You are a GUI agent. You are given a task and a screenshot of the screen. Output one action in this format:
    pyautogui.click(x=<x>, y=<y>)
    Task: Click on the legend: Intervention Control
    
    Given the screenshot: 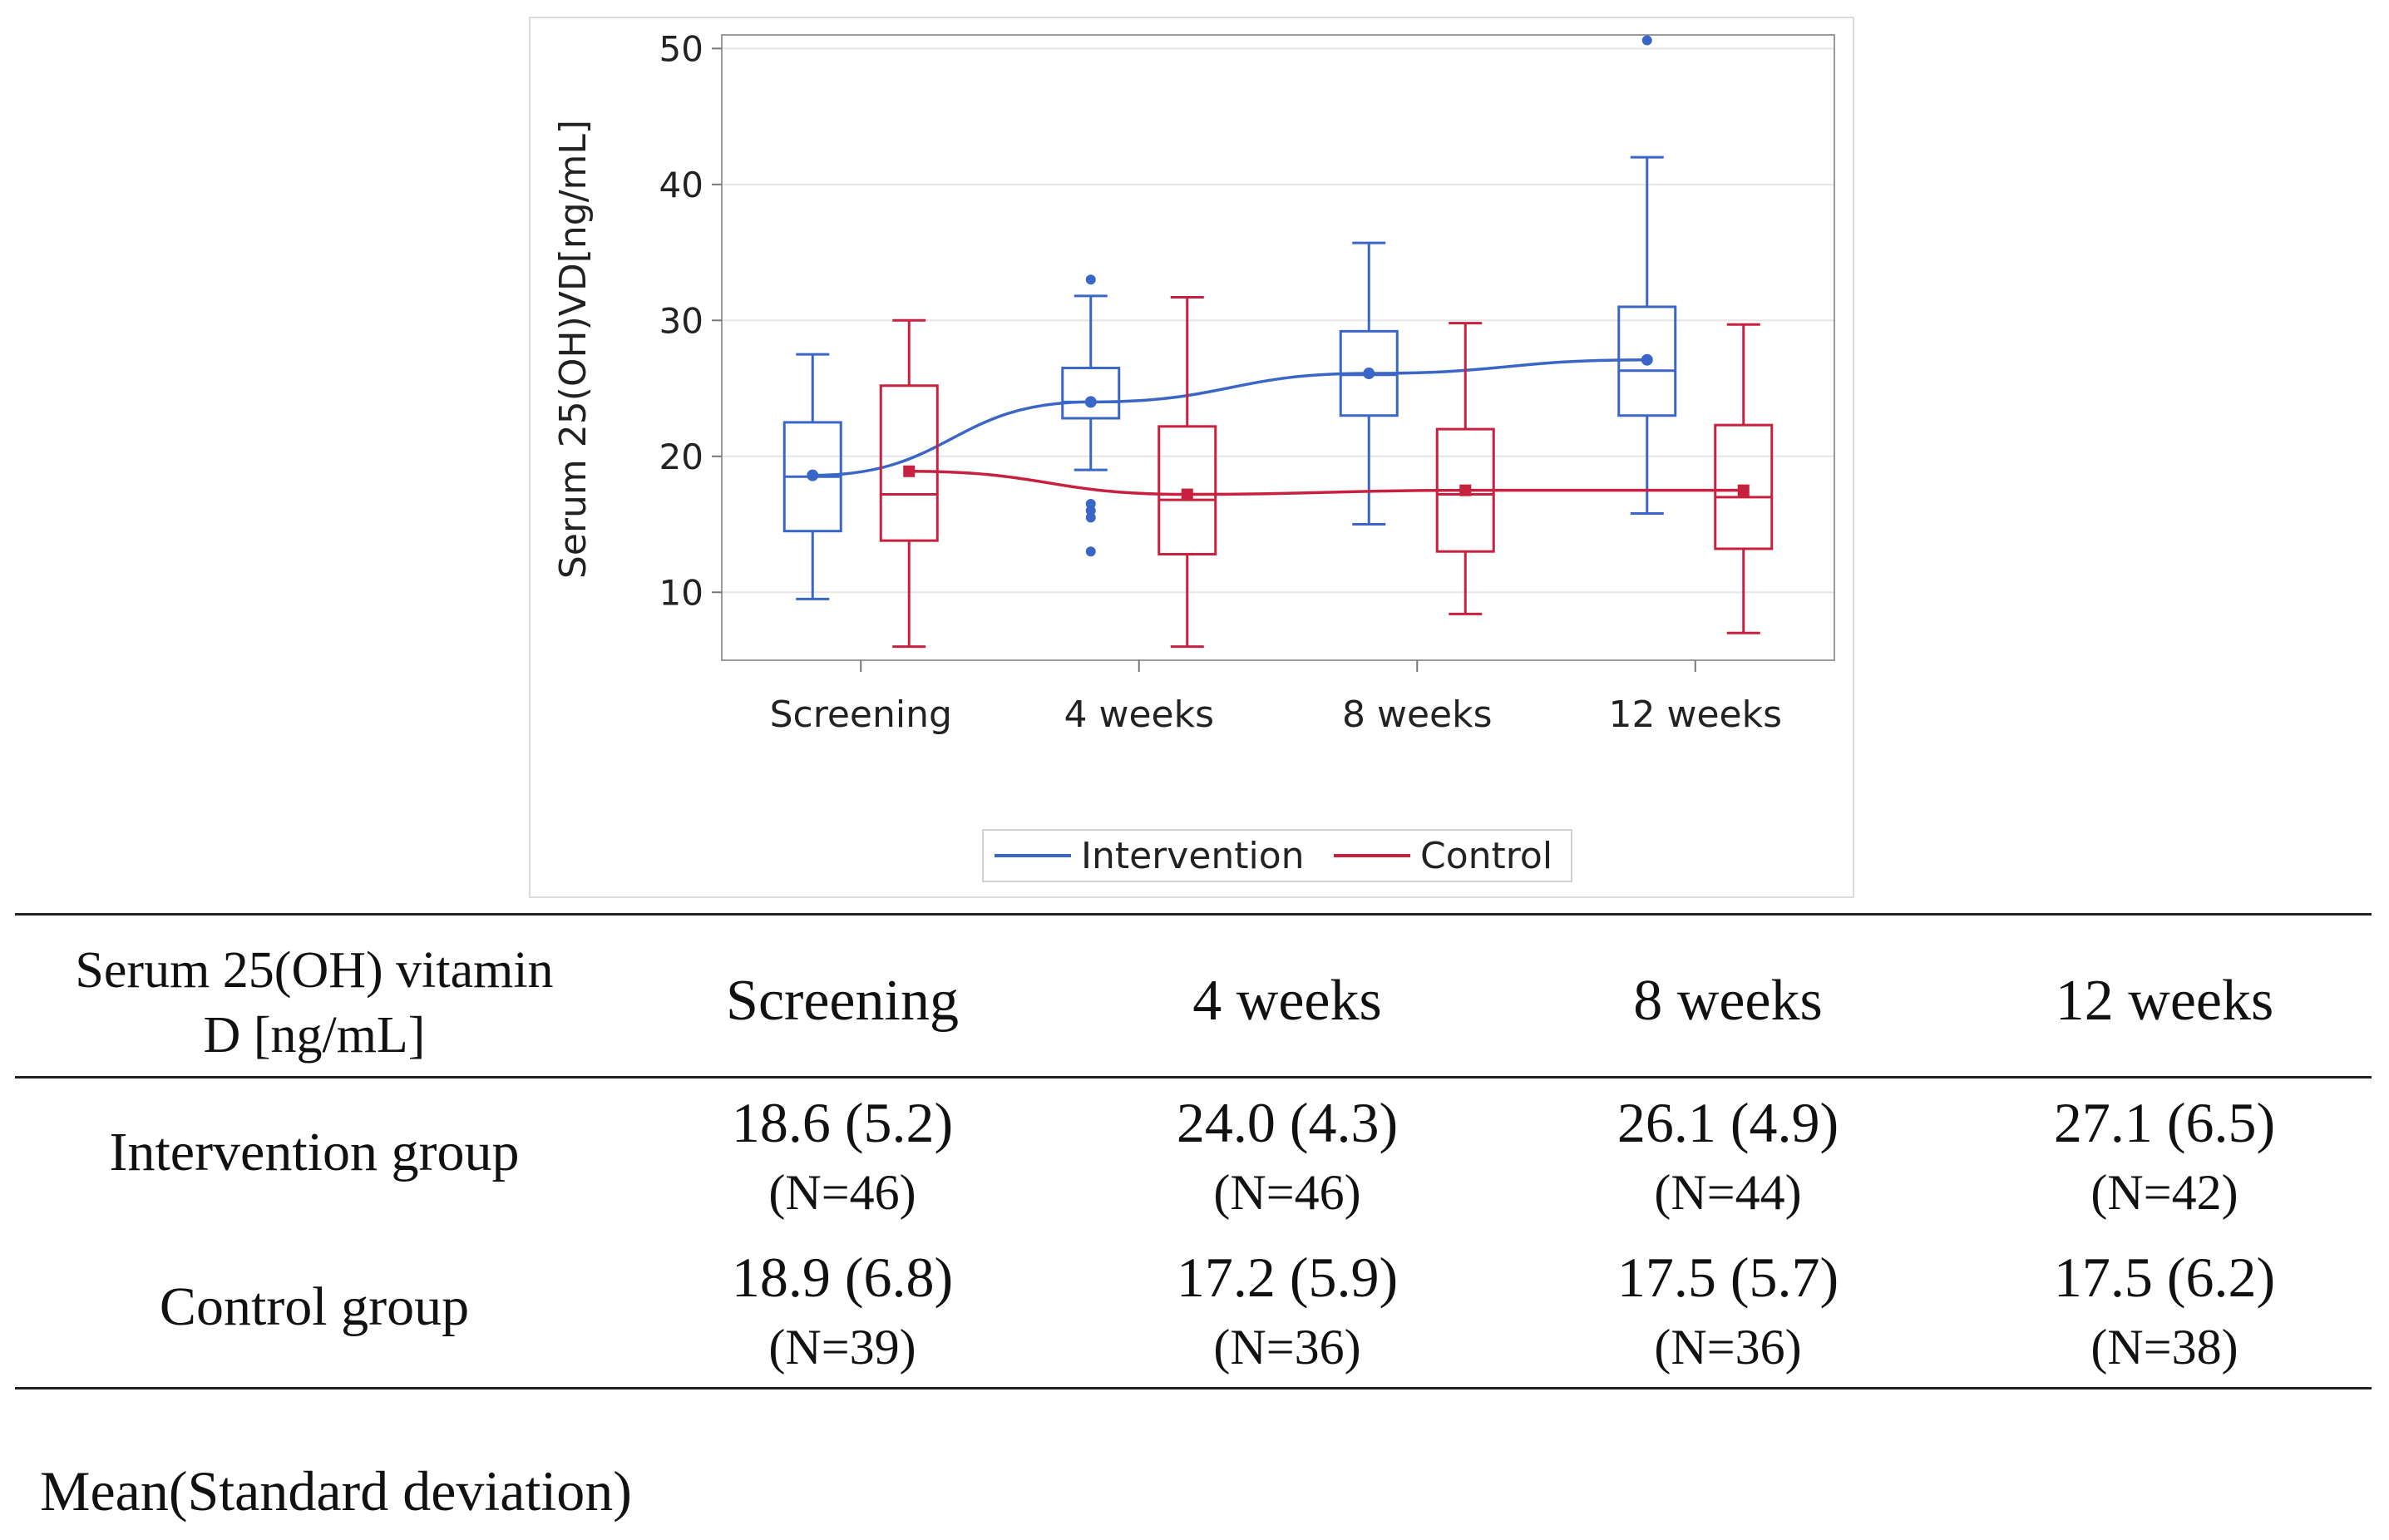 What is the action you would take?
    pyautogui.click(x=1277, y=856)
    